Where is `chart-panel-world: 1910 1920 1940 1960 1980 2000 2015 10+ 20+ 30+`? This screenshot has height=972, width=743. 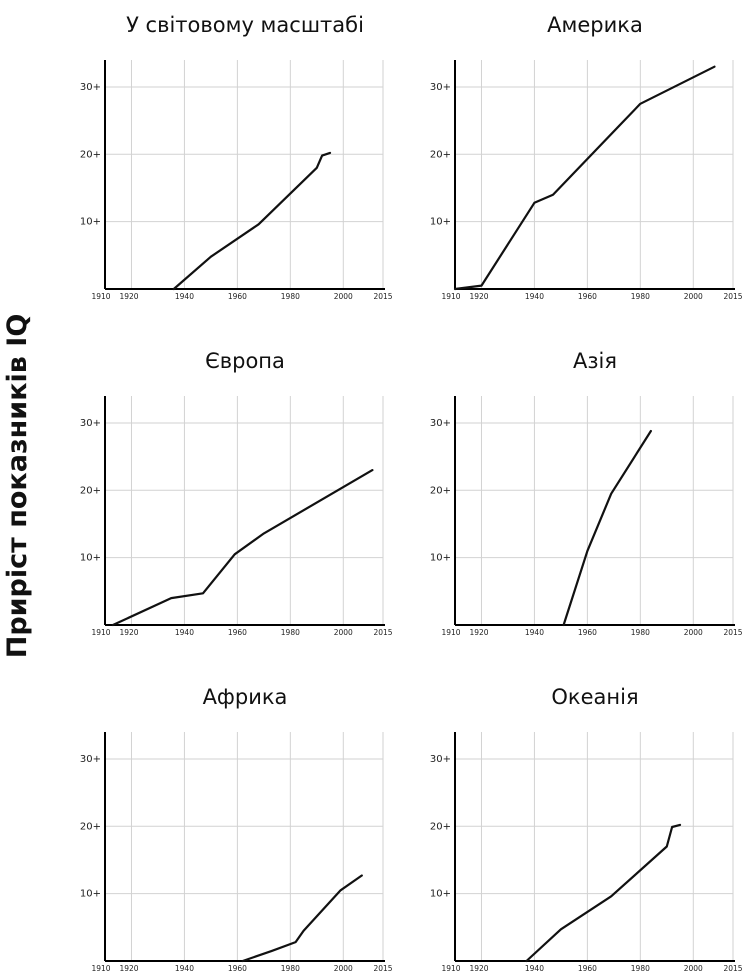
chart-panel-world: 1910 1920 1940 1960 1980 2000 2015 10+ 20+ 30+ is located at coordinates (236, 180).